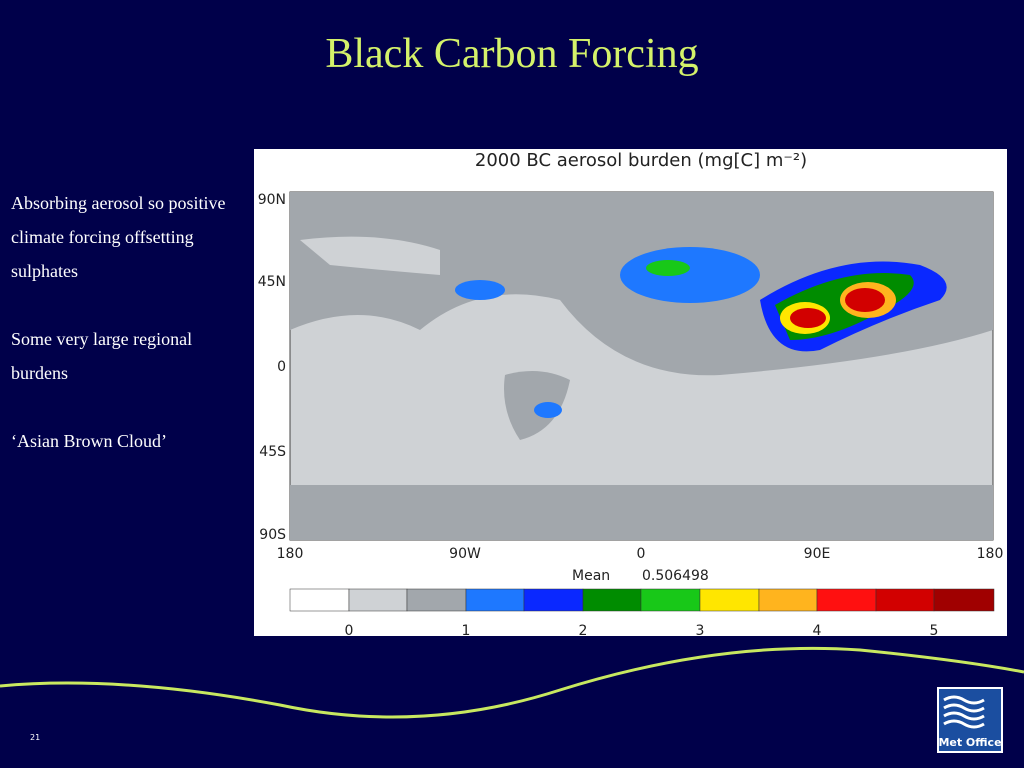 This screenshot has height=768, width=1024. Describe the element at coordinates (675, 576) in the screenshot. I see `mean-value: 0.506498` at that location.